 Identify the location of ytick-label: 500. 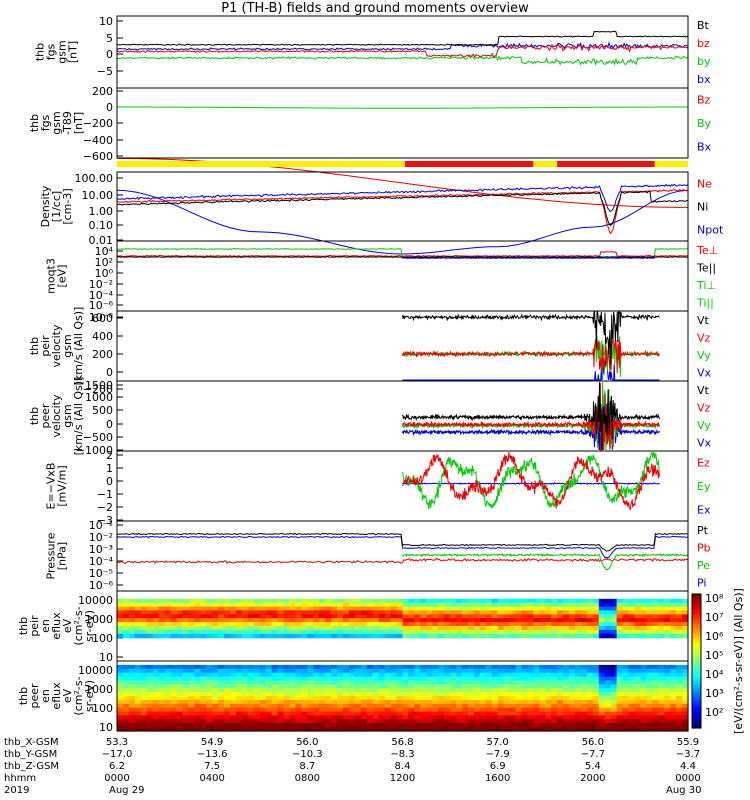
(102, 410).